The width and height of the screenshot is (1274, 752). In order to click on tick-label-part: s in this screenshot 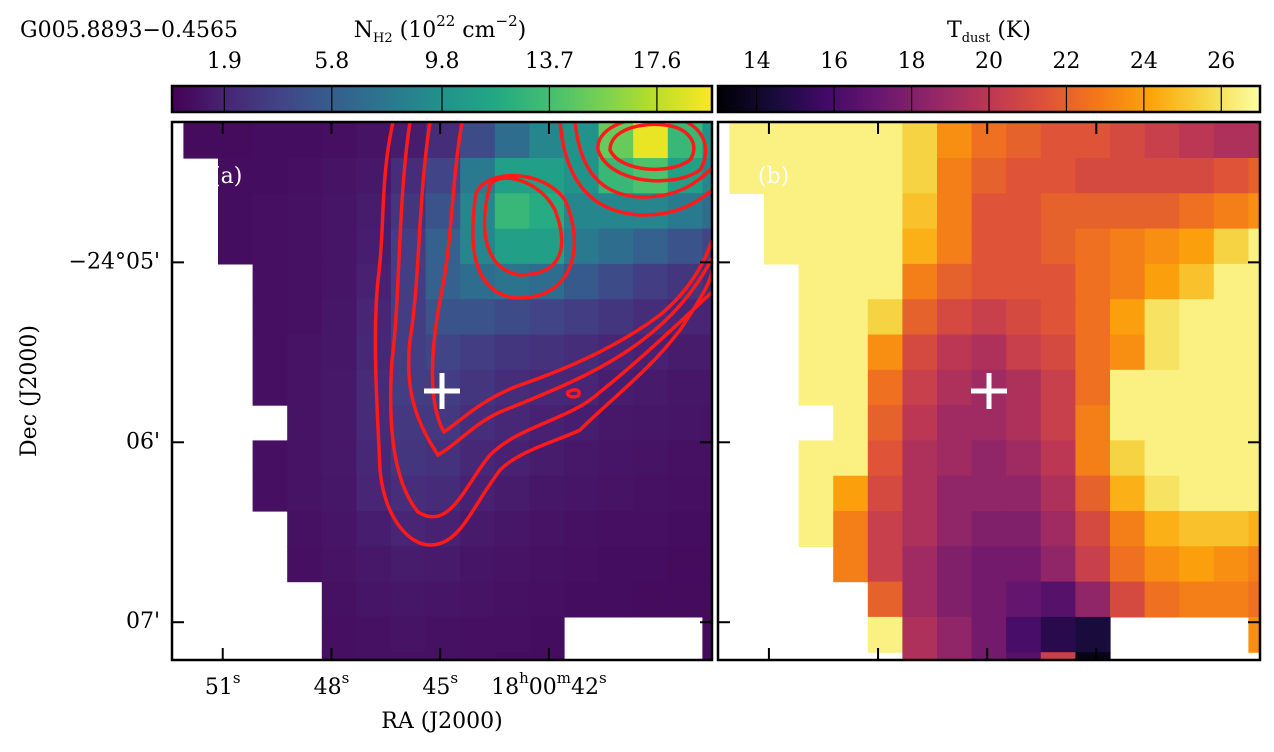, I will do `click(237, 678)`.